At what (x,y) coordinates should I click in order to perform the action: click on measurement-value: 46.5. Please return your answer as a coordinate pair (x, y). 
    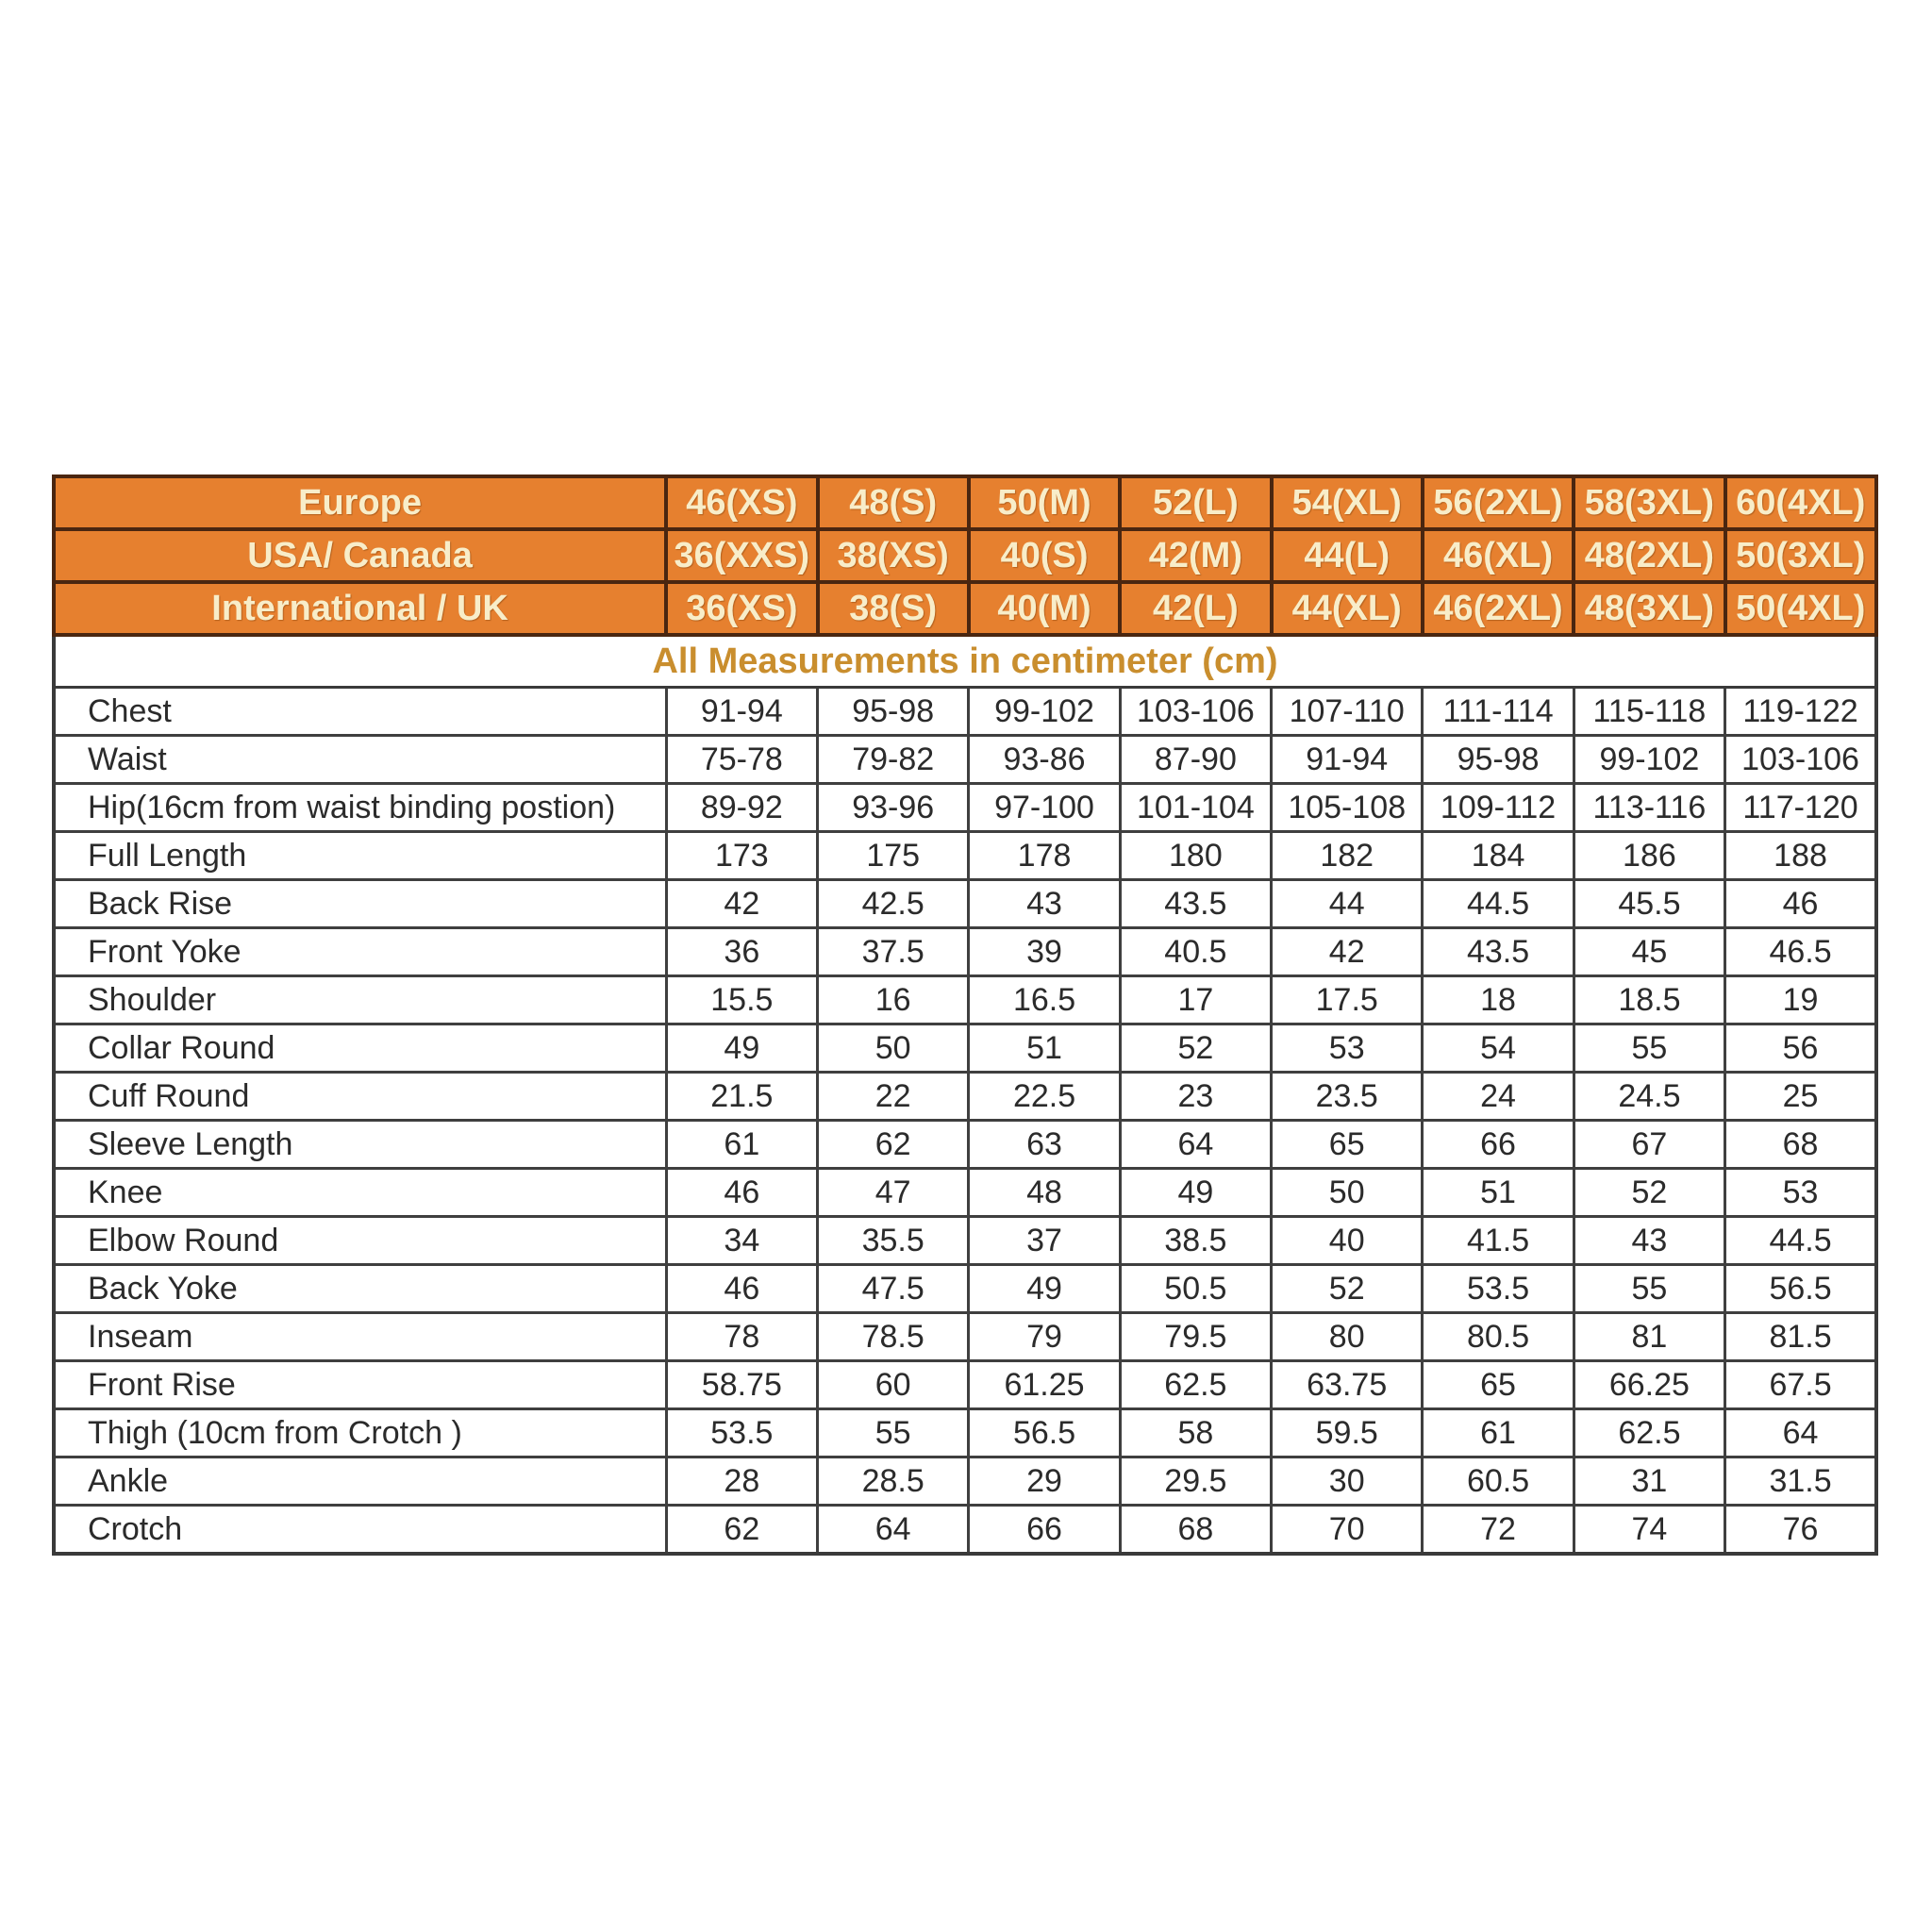
    Looking at the image, I should click on (1801, 952).